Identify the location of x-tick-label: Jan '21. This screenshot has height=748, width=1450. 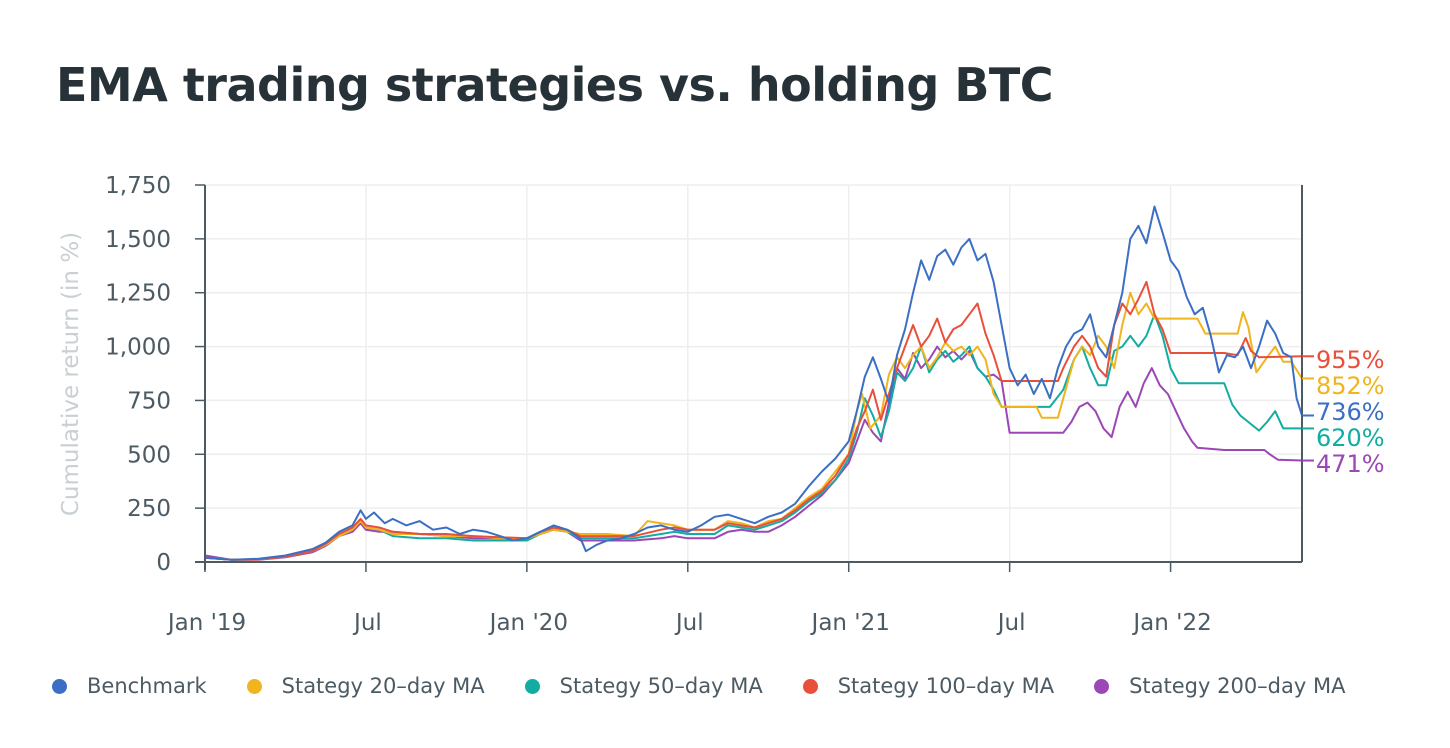
(850, 623).